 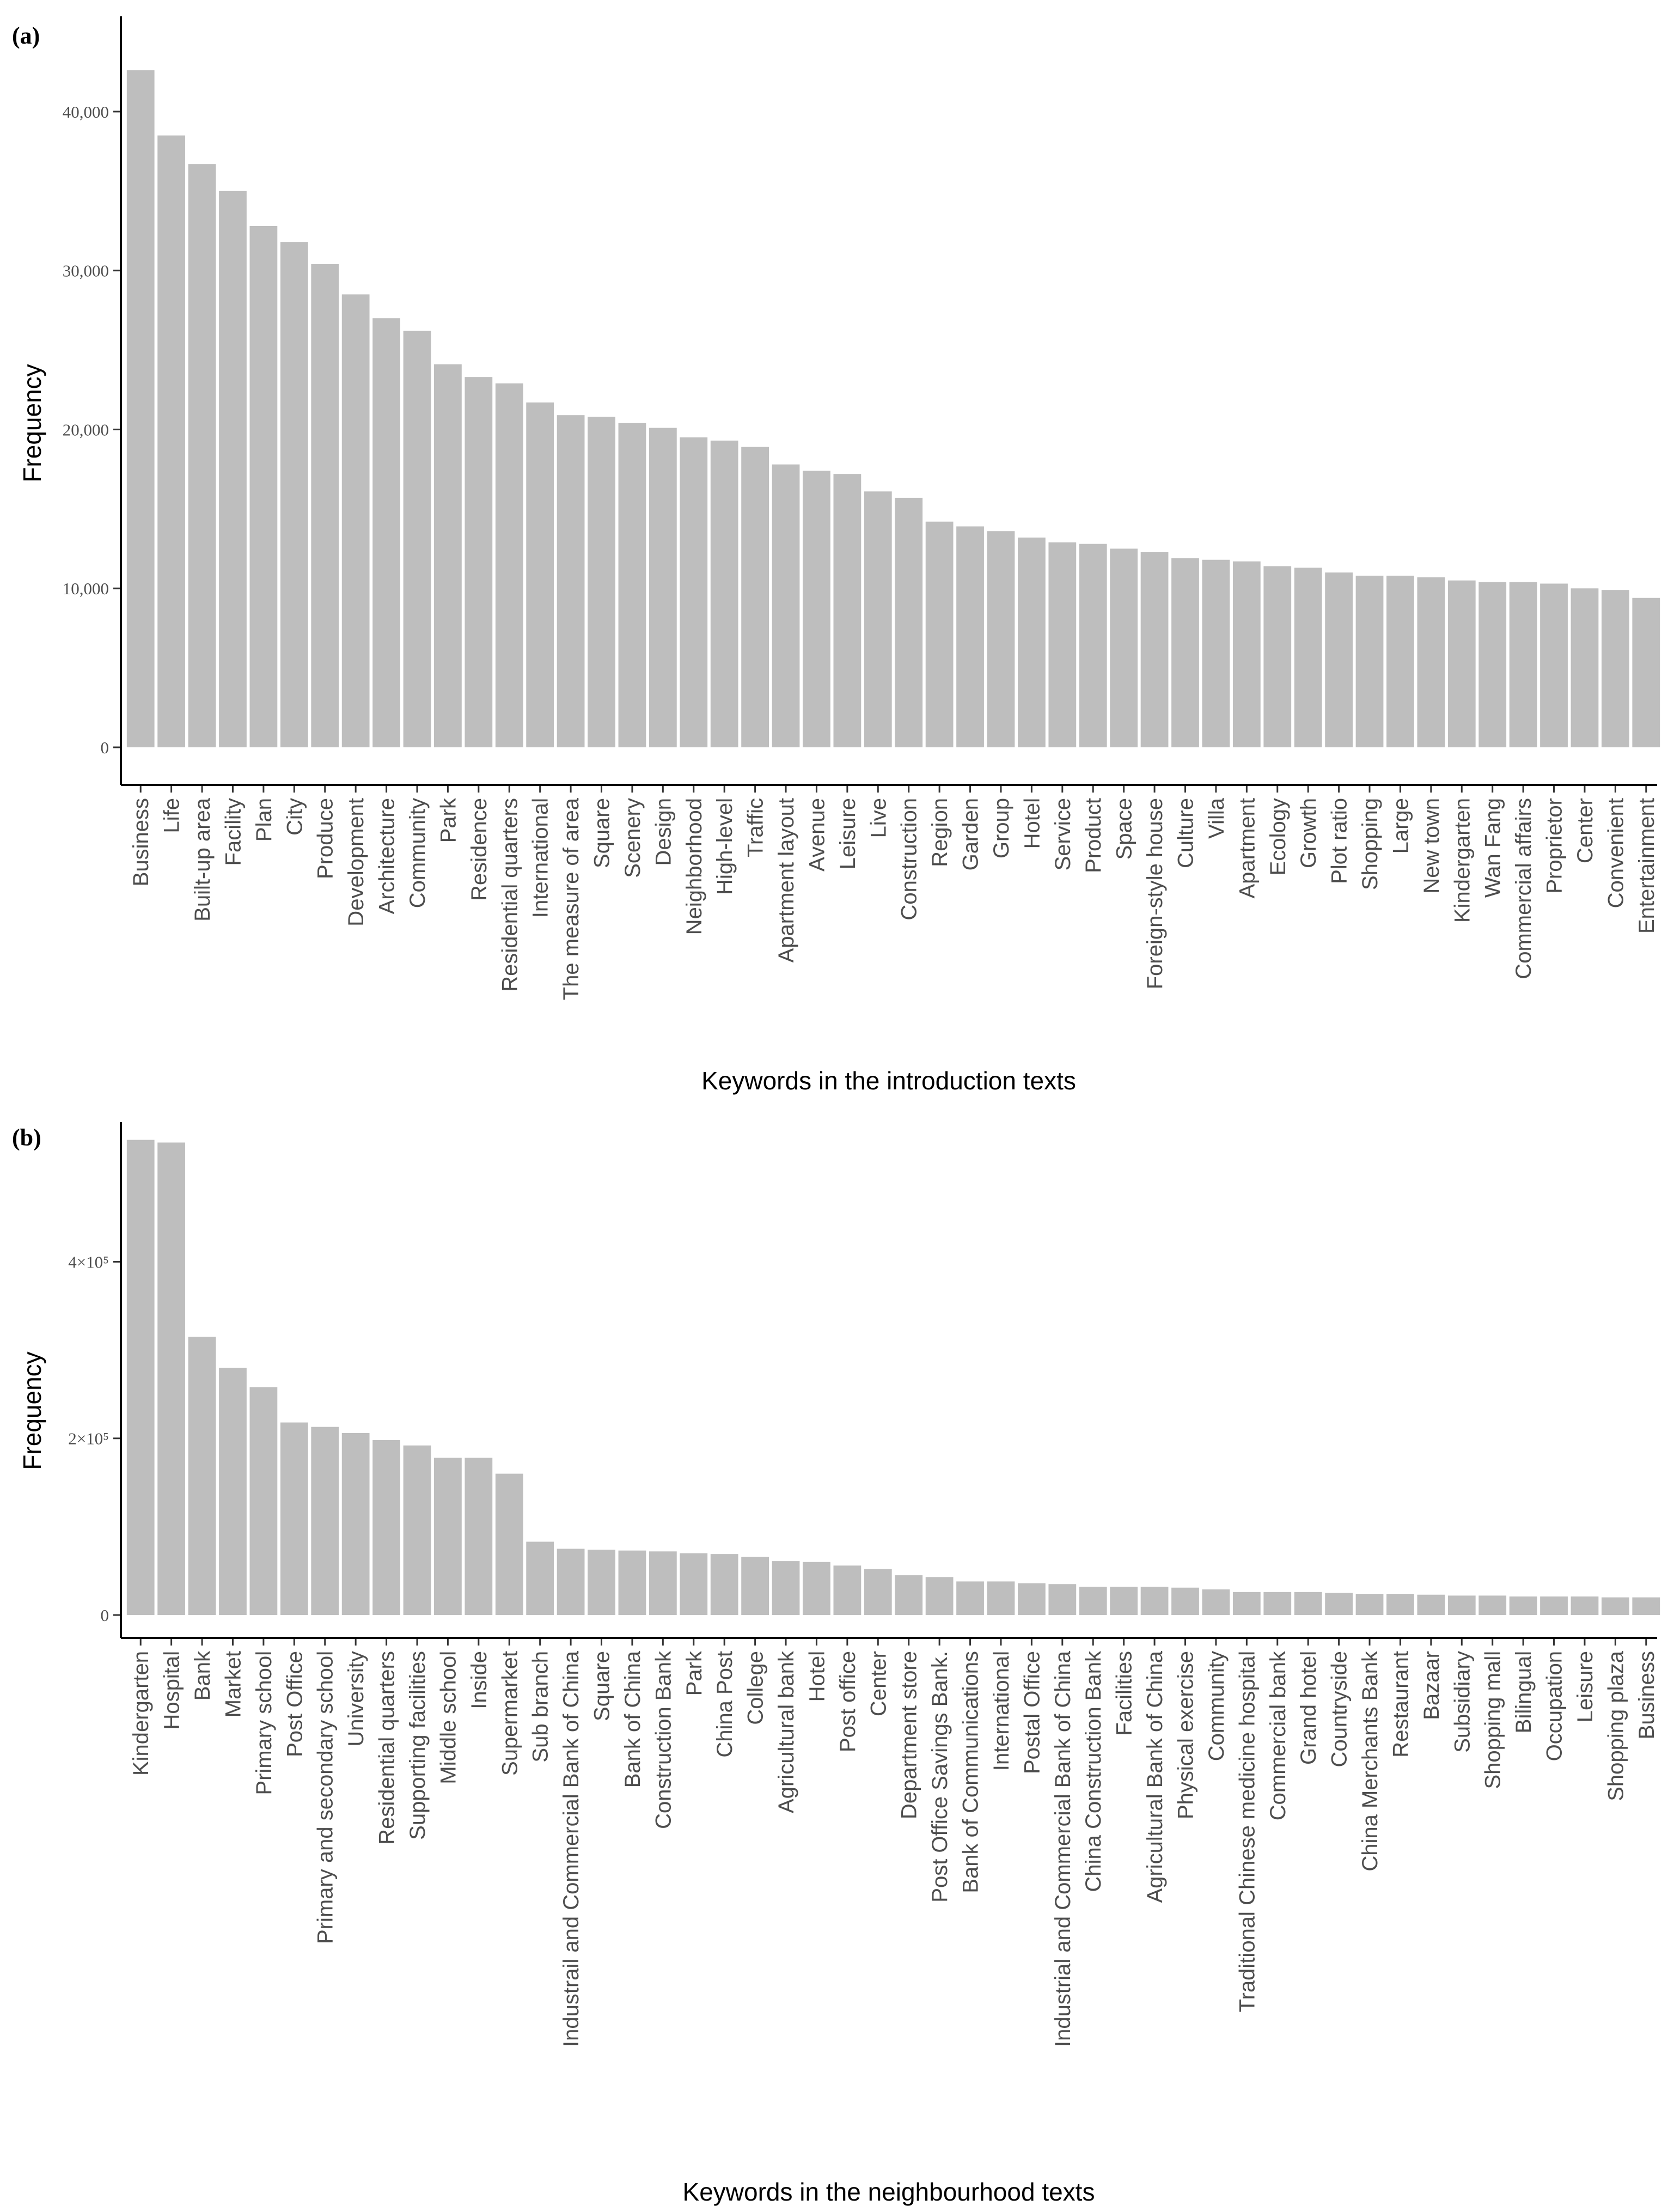 I want to click on bar-plan, so click(x=263, y=487).